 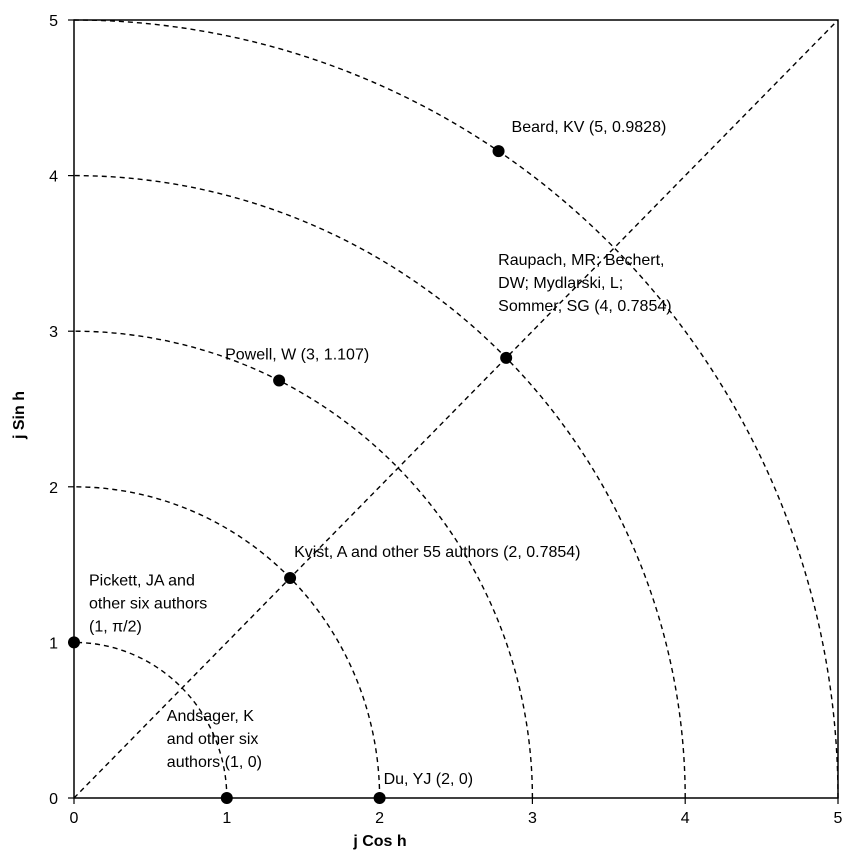 I want to click on y-tick-label: 1, so click(x=53, y=643).